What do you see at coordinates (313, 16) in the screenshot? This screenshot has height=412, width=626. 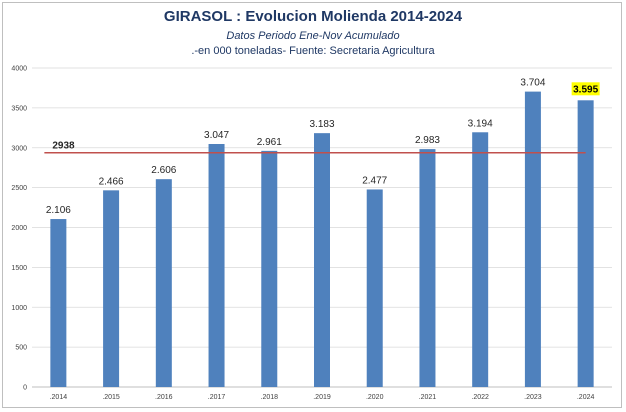 I see `chart-title: GIRASOL : Evolucion Molienda 2014-2024` at bounding box center [313, 16].